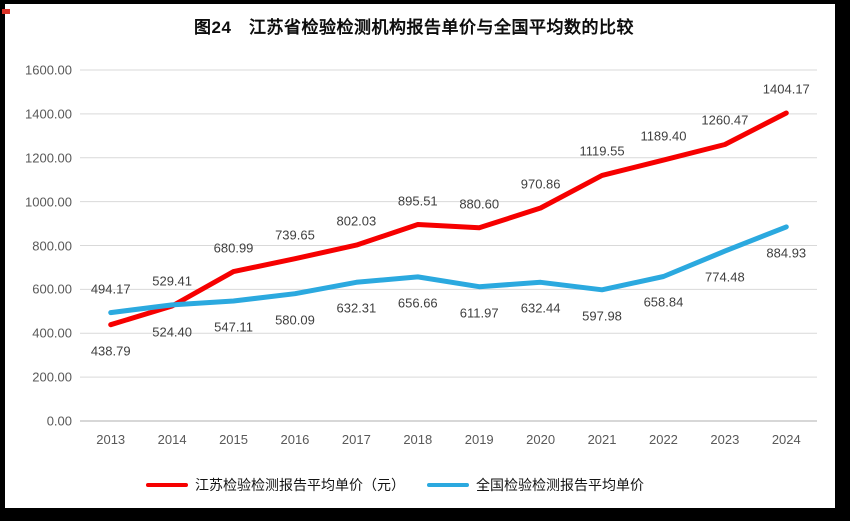 Image resolution: width=850 pixels, height=521 pixels. What do you see at coordinates (842, 260) in the screenshot?
I see `page-border-right` at bounding box center [842, 260].